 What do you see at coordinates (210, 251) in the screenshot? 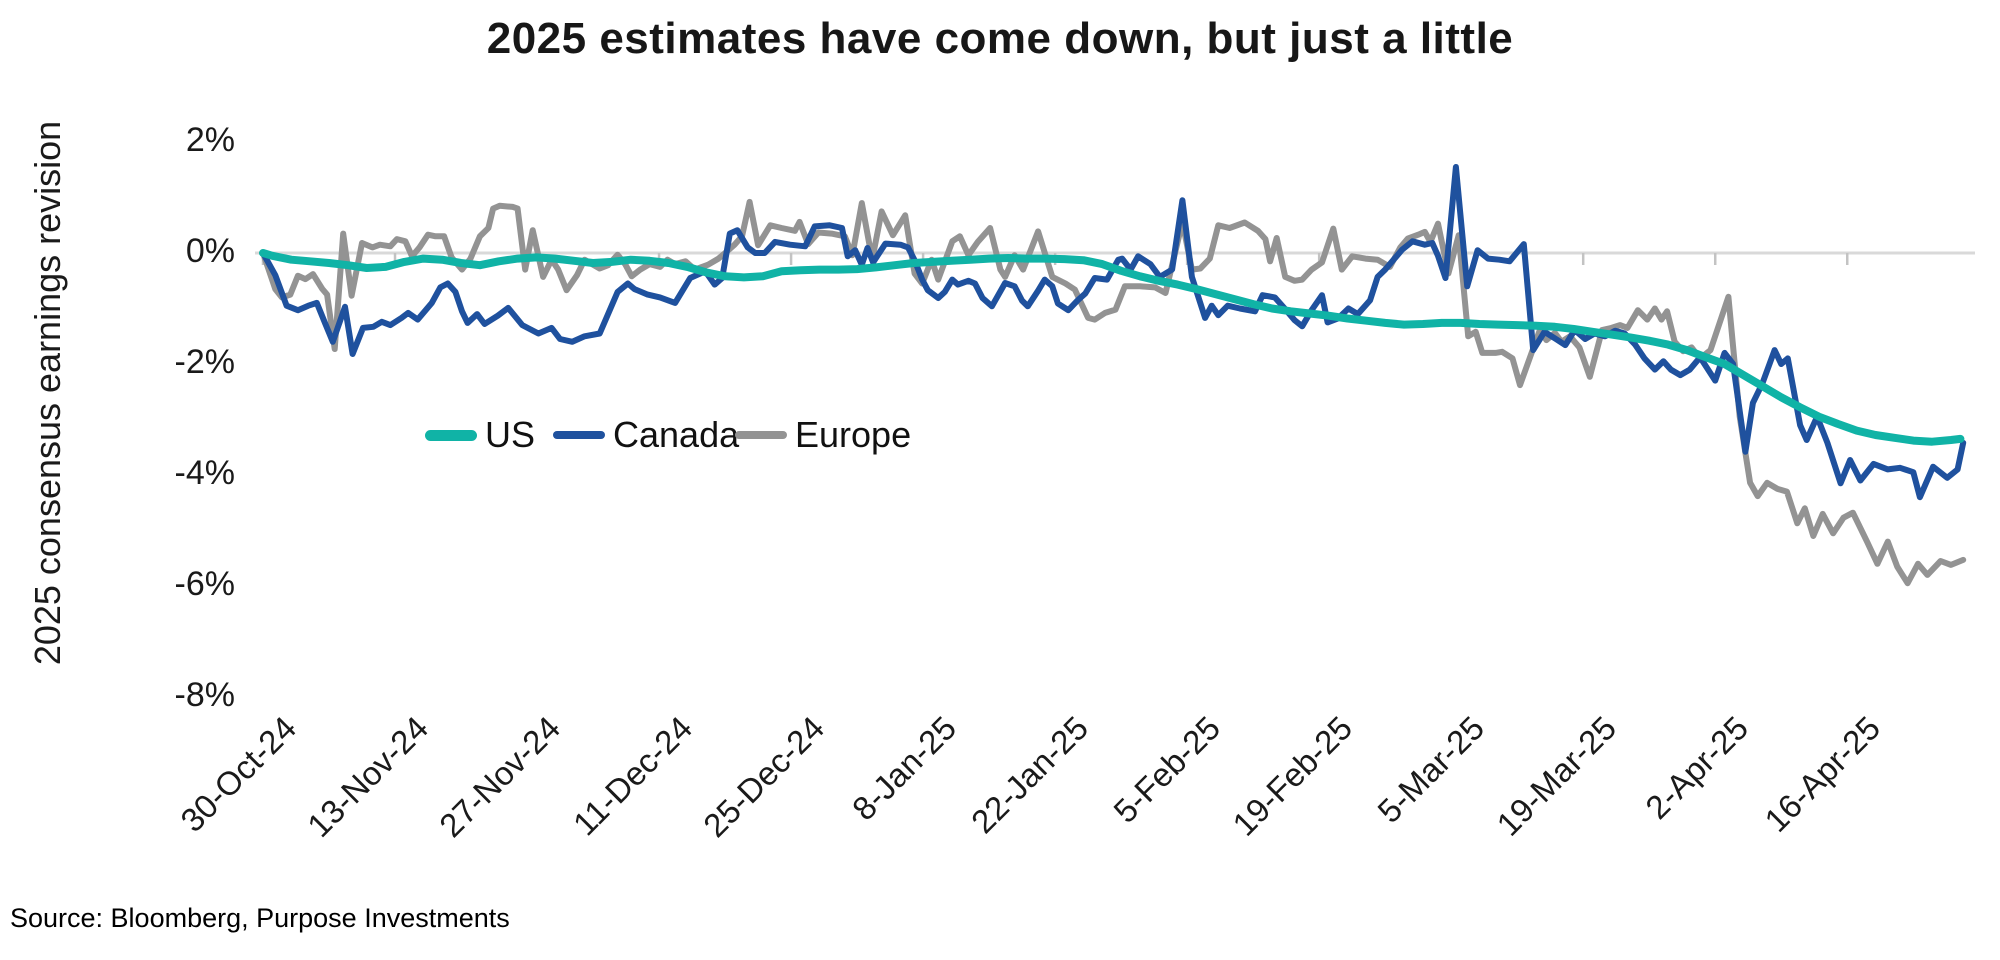
I see `y-tick-label: 0%` at bounding box center [210, 251].